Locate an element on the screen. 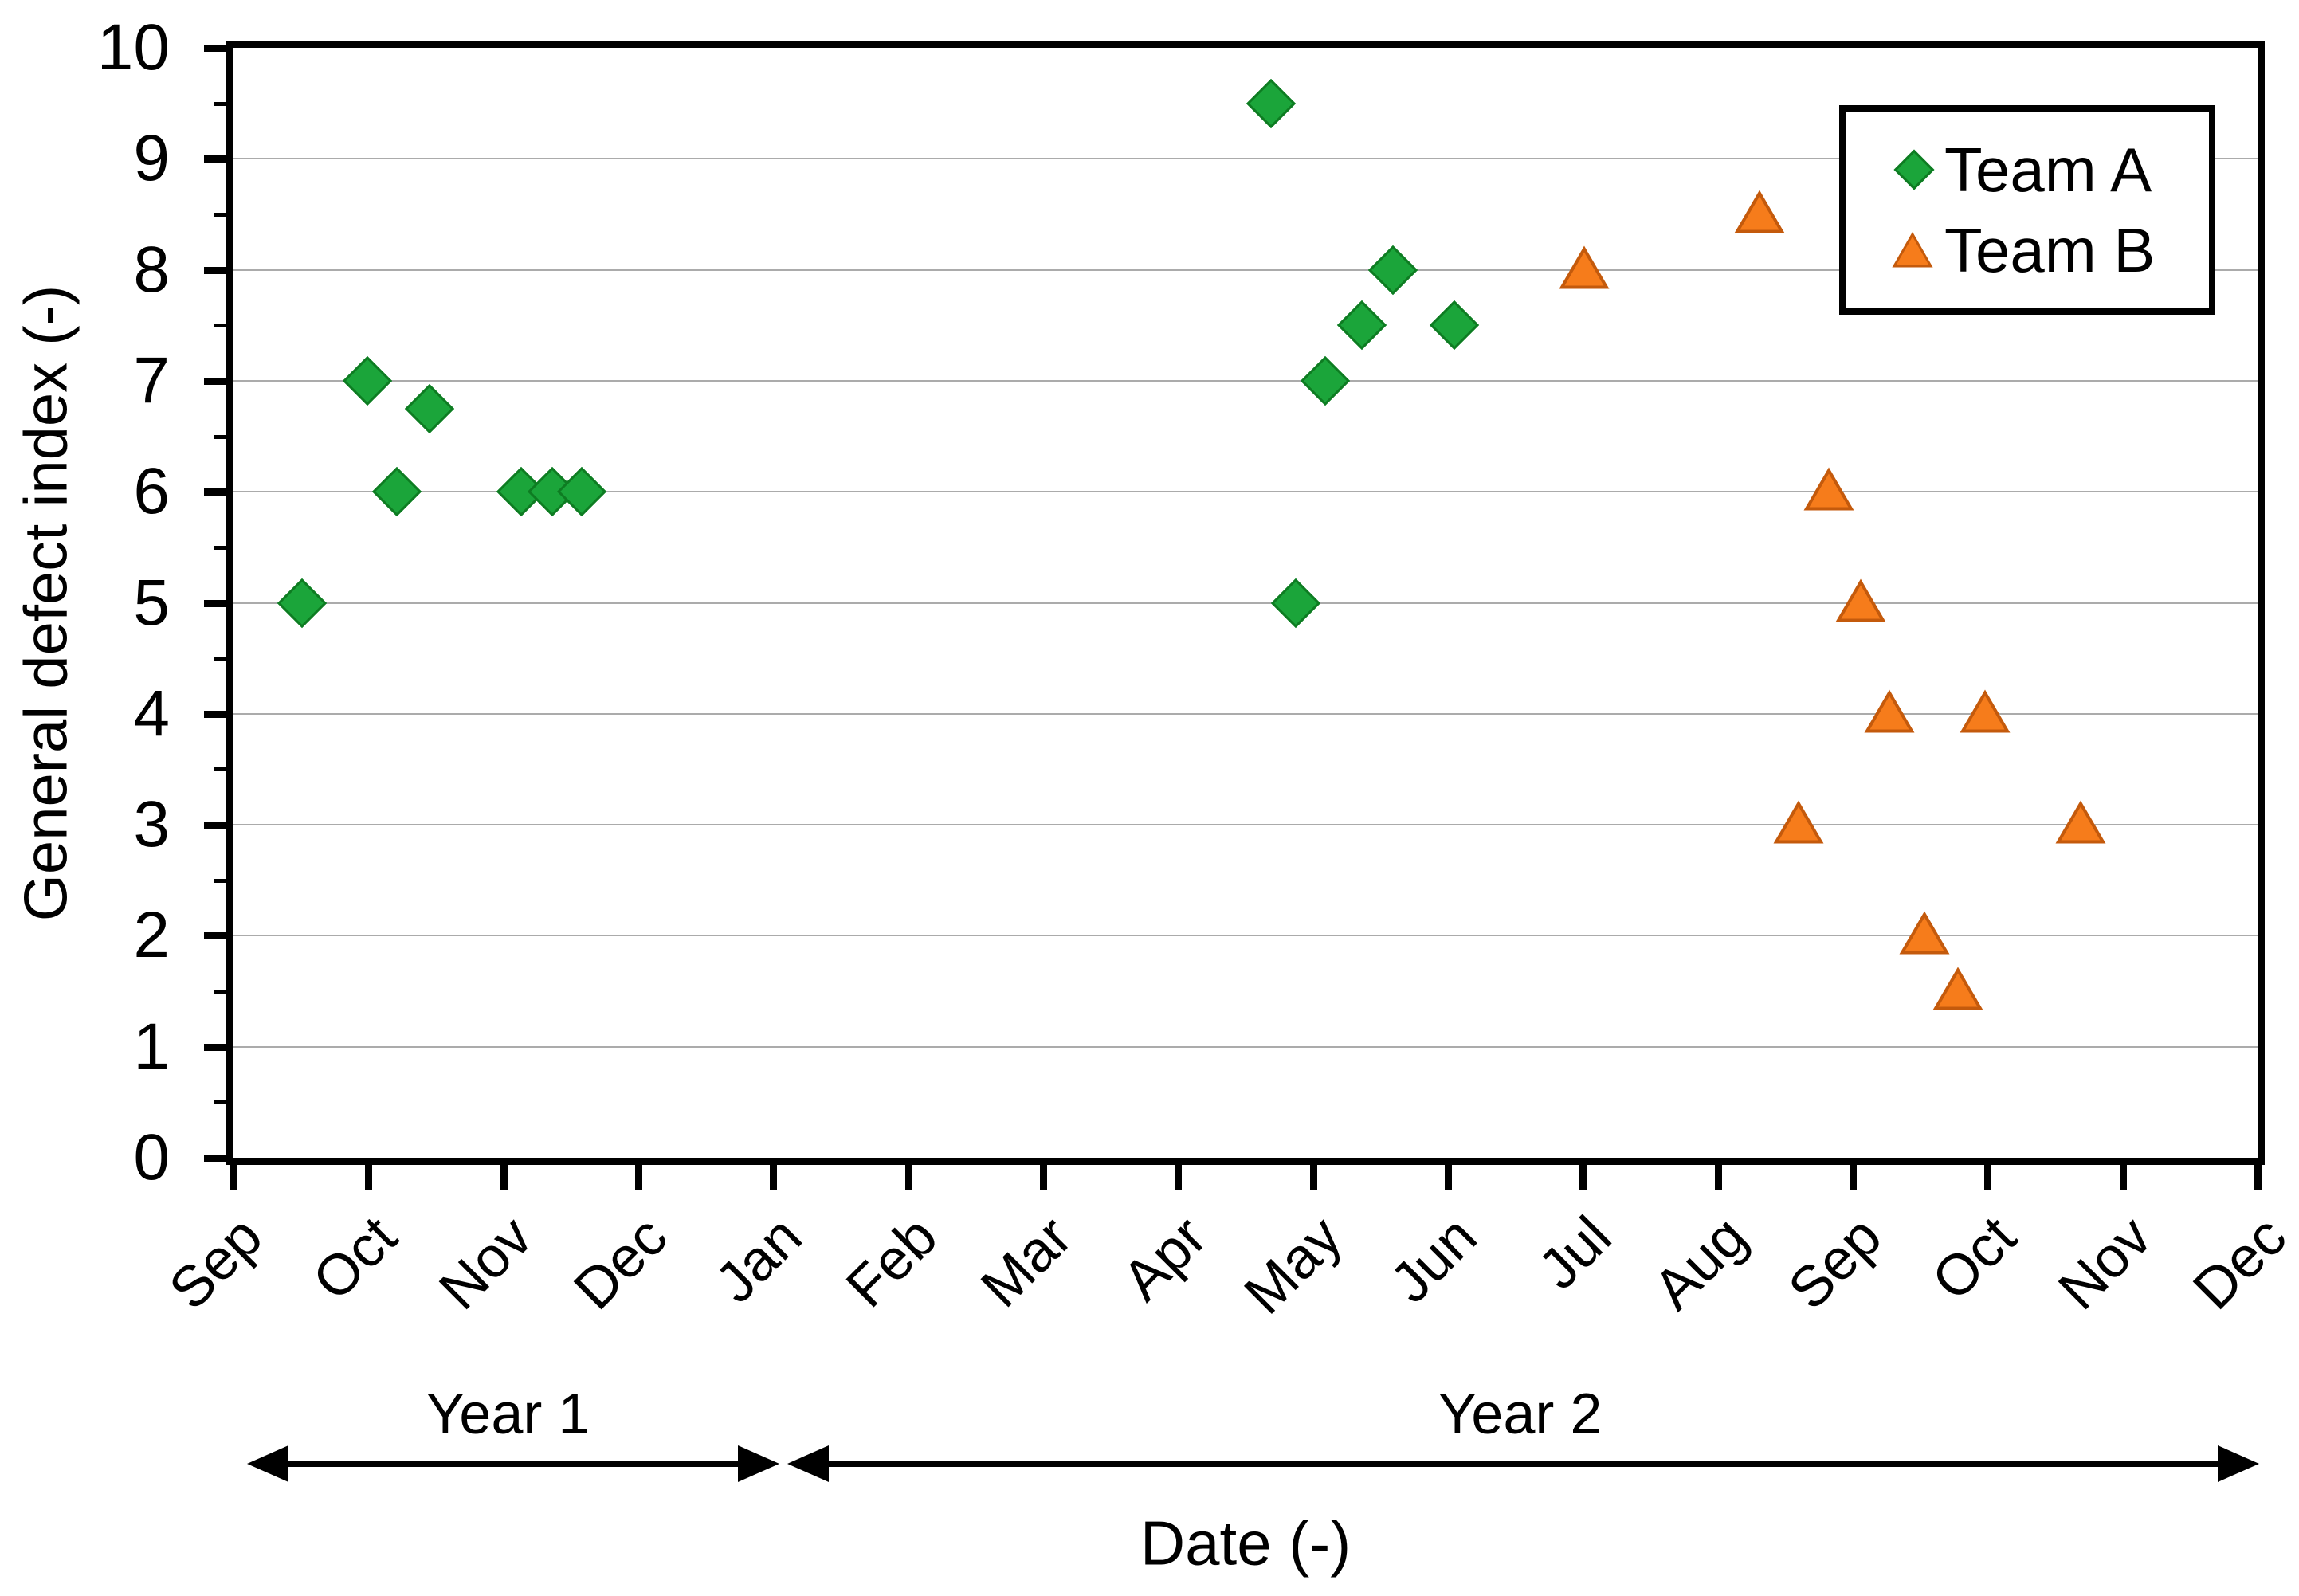 The height and width of the screenshot is (1596, 2299). x-tick-label-may-8: May is located at coordinates (1293, 1266).